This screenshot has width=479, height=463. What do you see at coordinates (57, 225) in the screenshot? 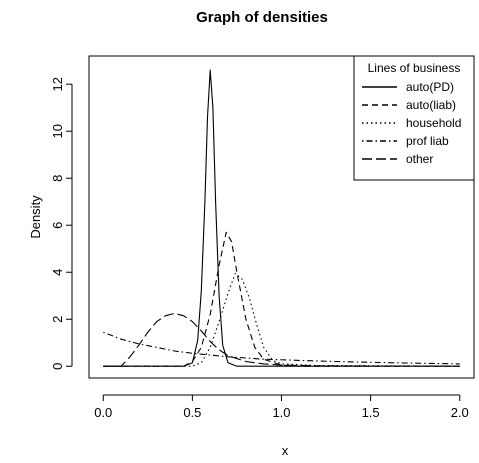
I see `y-tick-label: 6` at bounding box center [57, 225].